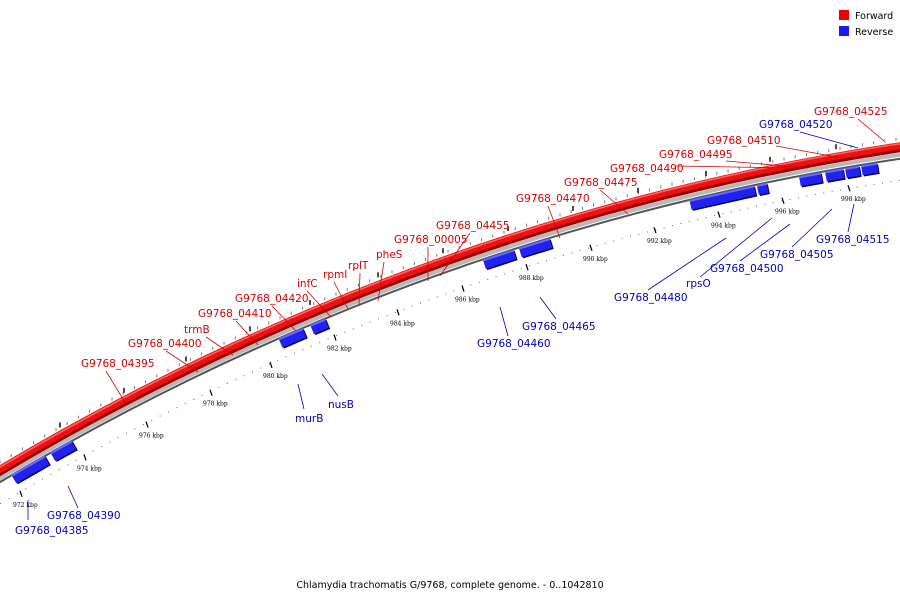 The width and height of the screenshot is (900, 600). Describe the element at coordinates (84, 516) in the screenshot. I see `gene-label: G9768_04390` at that location.